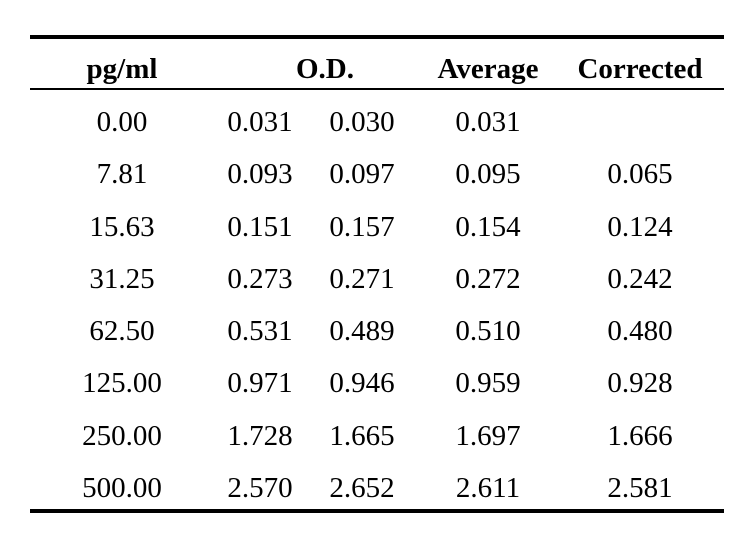 This screenshot has width=750, height=540. What do you see at coordinates (362, 488) in the screenshot?
I see `cell-od-2: 2.652` at bounding box center [362, 488].